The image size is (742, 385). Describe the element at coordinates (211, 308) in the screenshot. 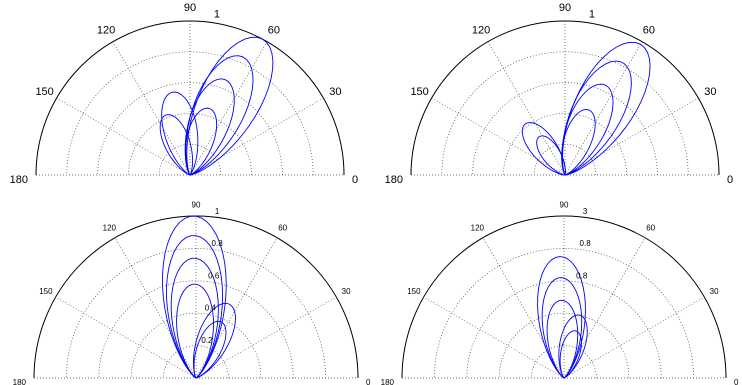

I see `radial-tick-label: 0.4` at that location.